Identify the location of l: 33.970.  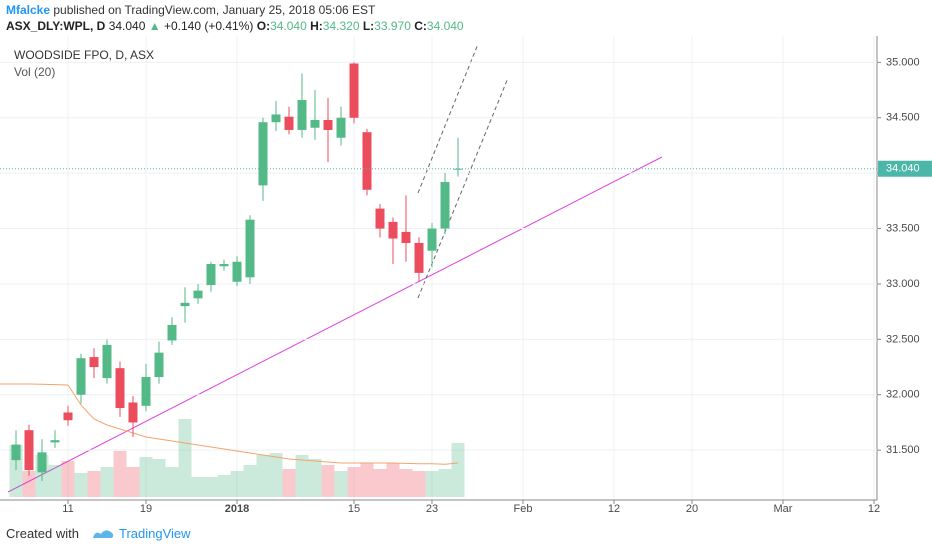
(392, 26).